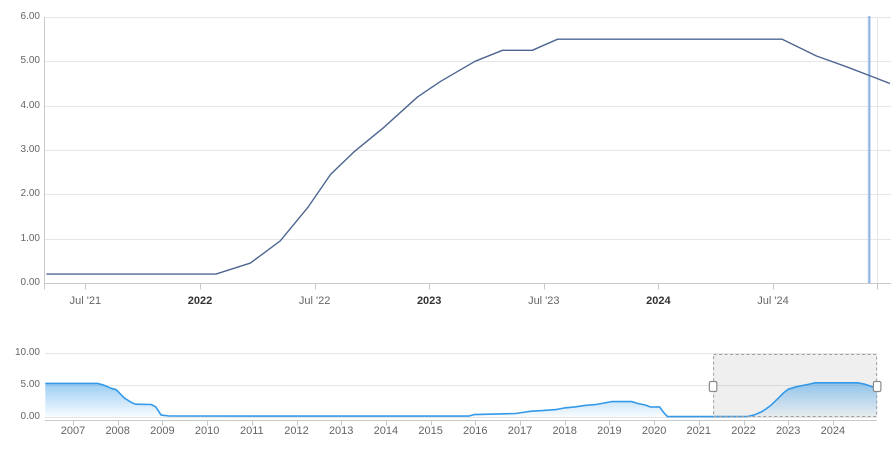  What do you see at coordinates (877, 386) in the screenshot?
I see `navigator-handle-right` at bounding box center [877, 386].